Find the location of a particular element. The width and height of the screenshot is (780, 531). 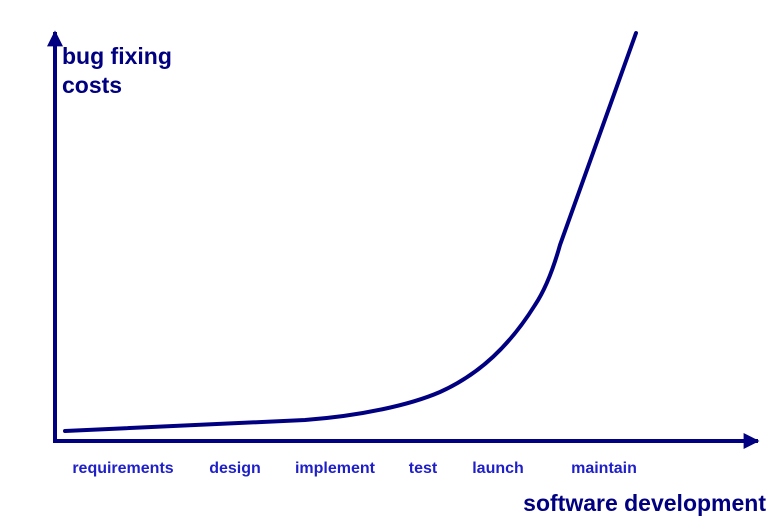

stage-label: implement is located at coordinates (335, 468).